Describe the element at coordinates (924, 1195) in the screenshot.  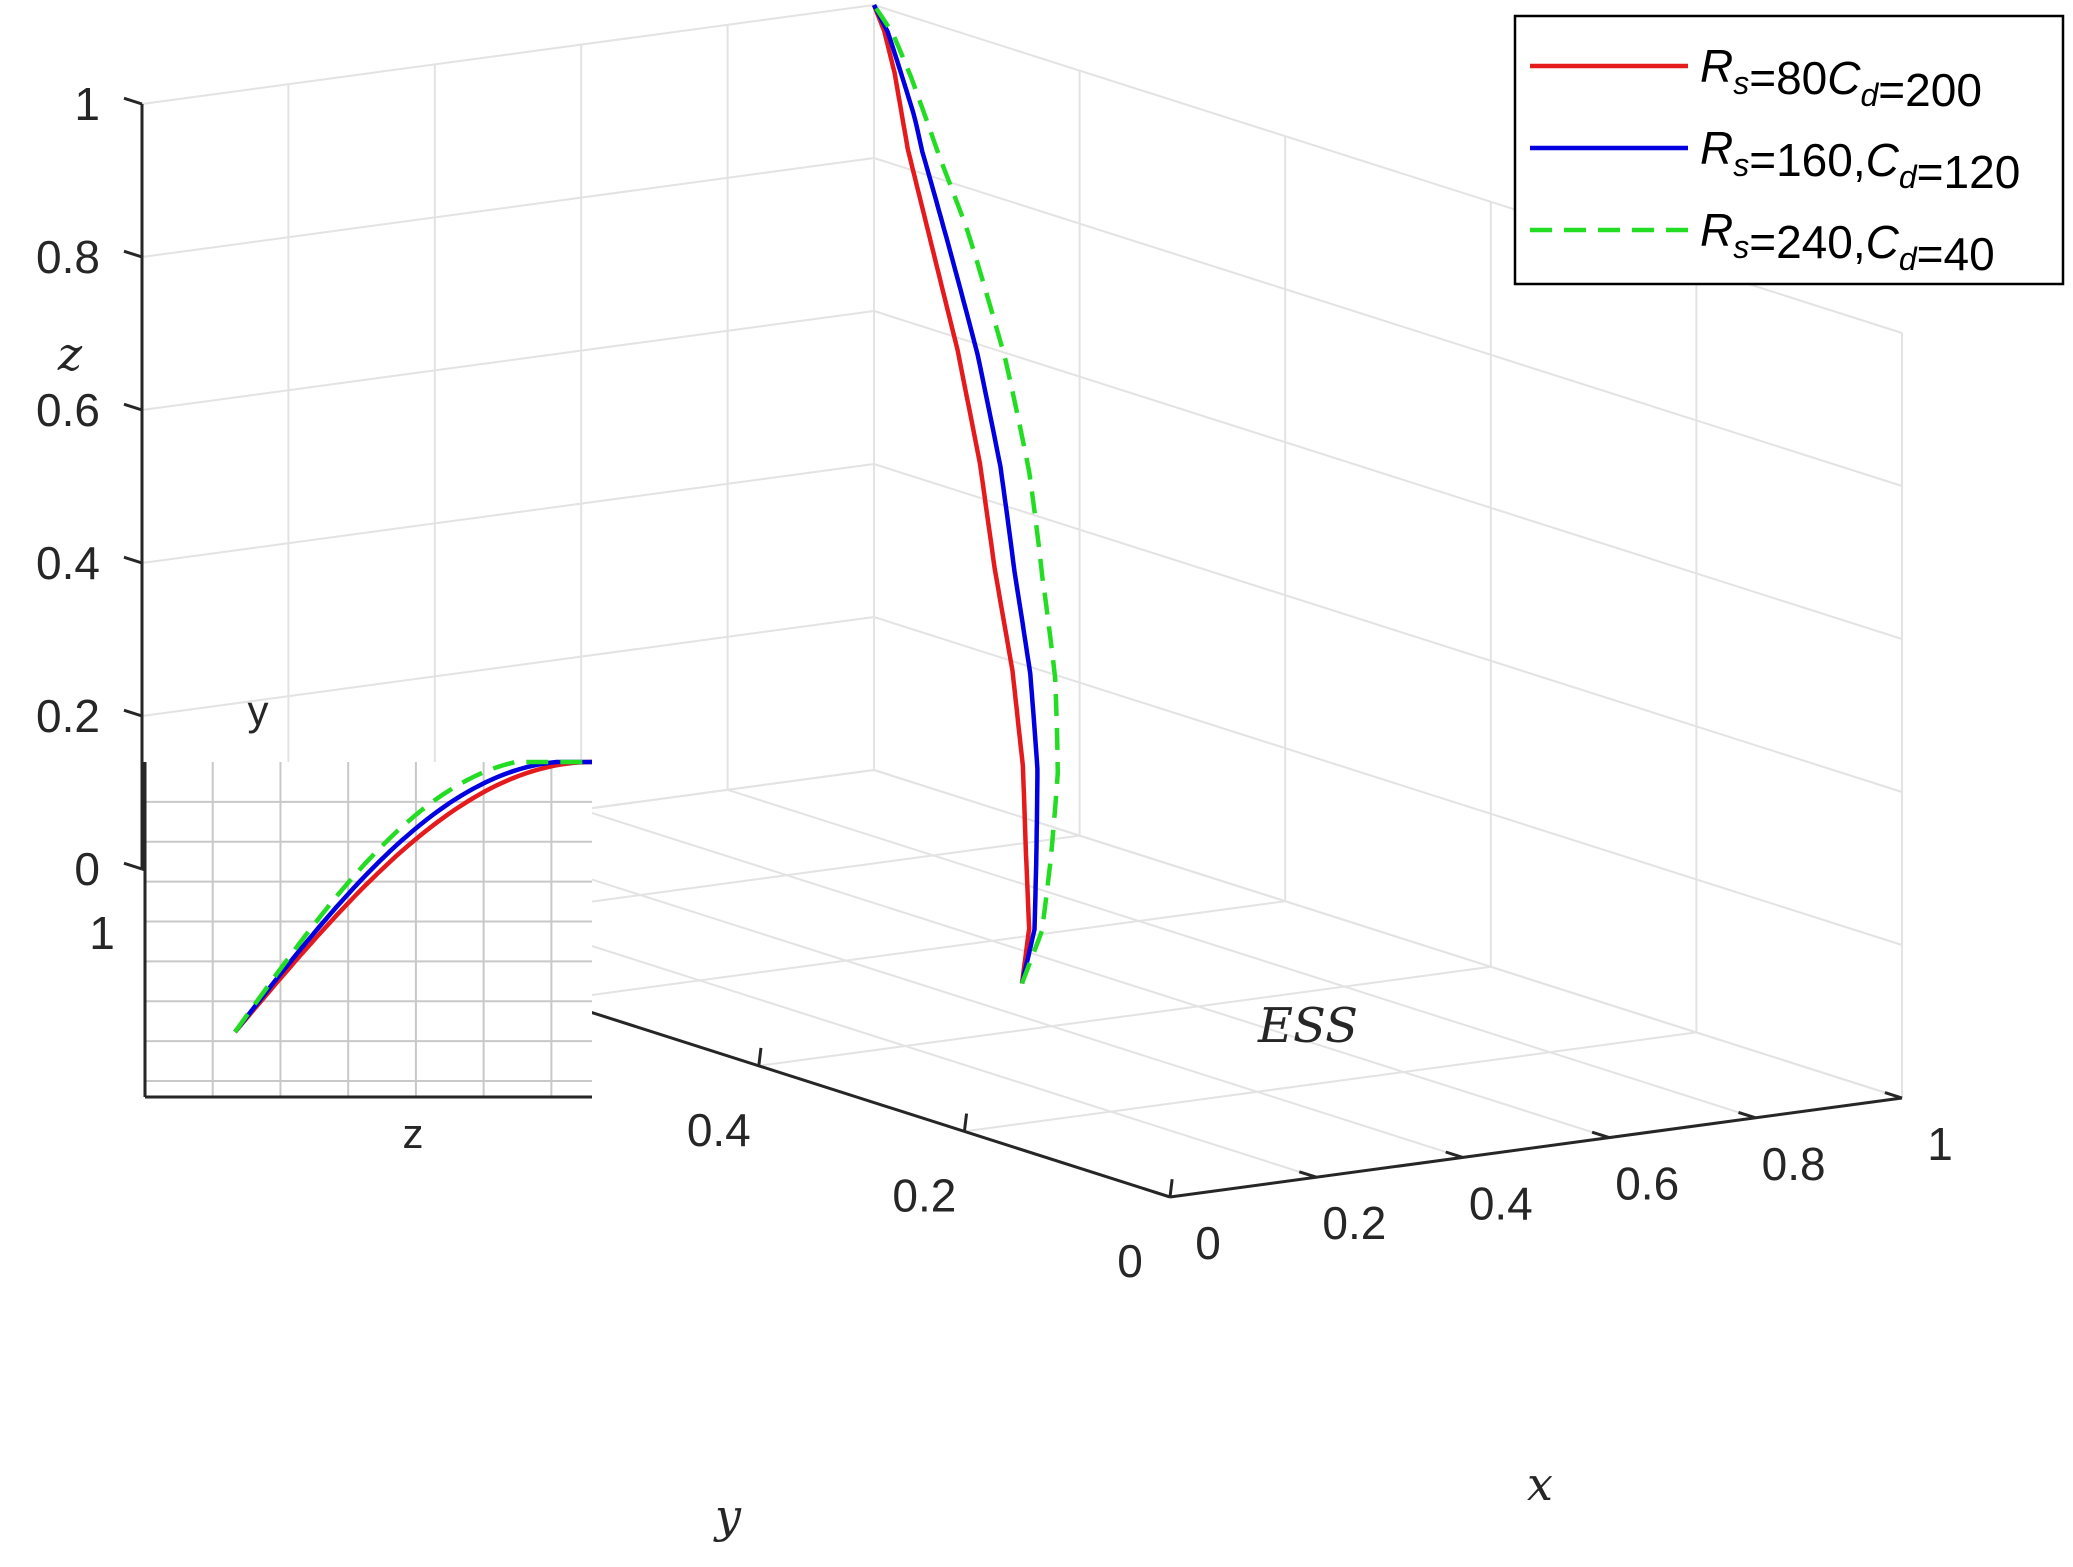
I see `y-tick-label: 0.2` at that location.